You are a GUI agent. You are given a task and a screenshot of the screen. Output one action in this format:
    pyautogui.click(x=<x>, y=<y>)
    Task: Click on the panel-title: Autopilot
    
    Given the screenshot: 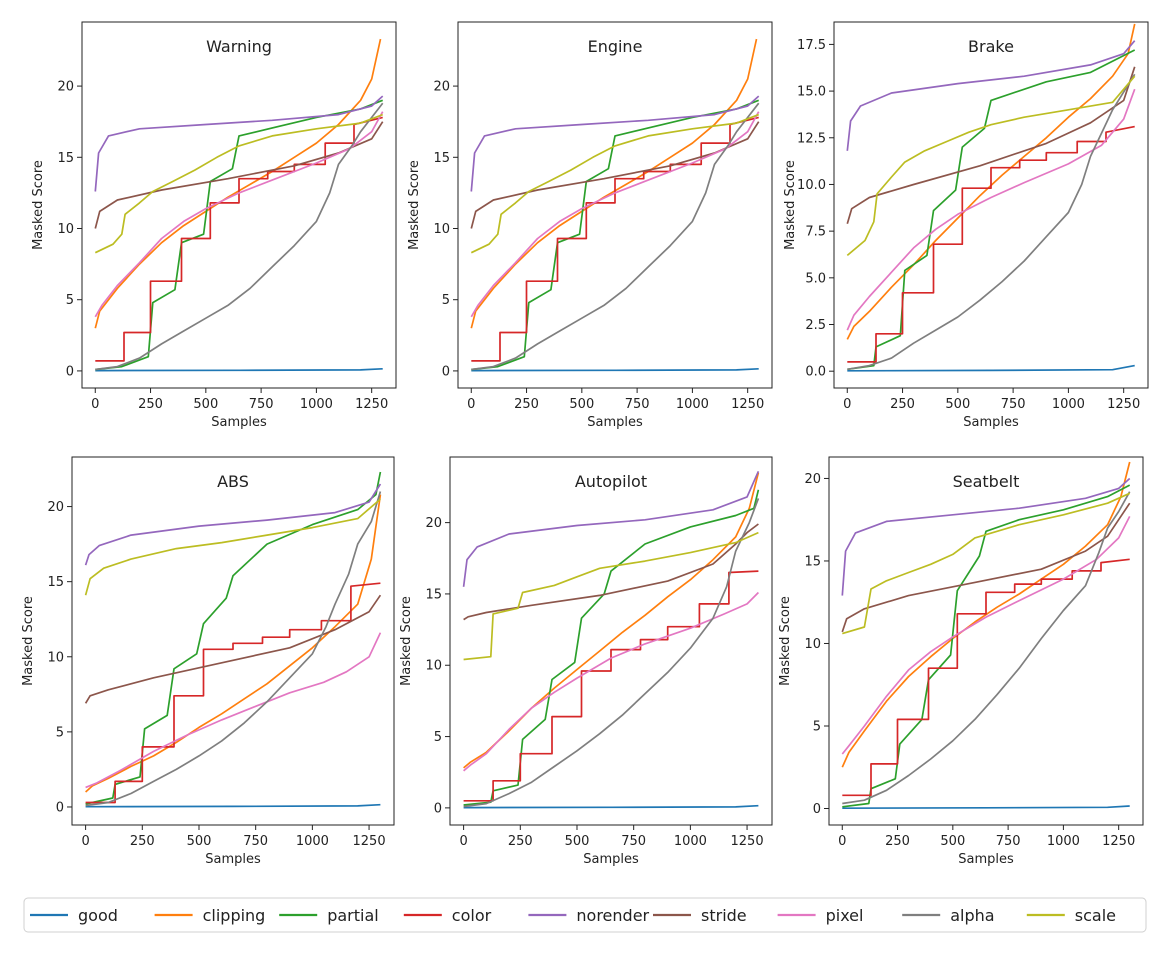 What is the action you would take?
    pyautogui.click(x=611, y=481)
    